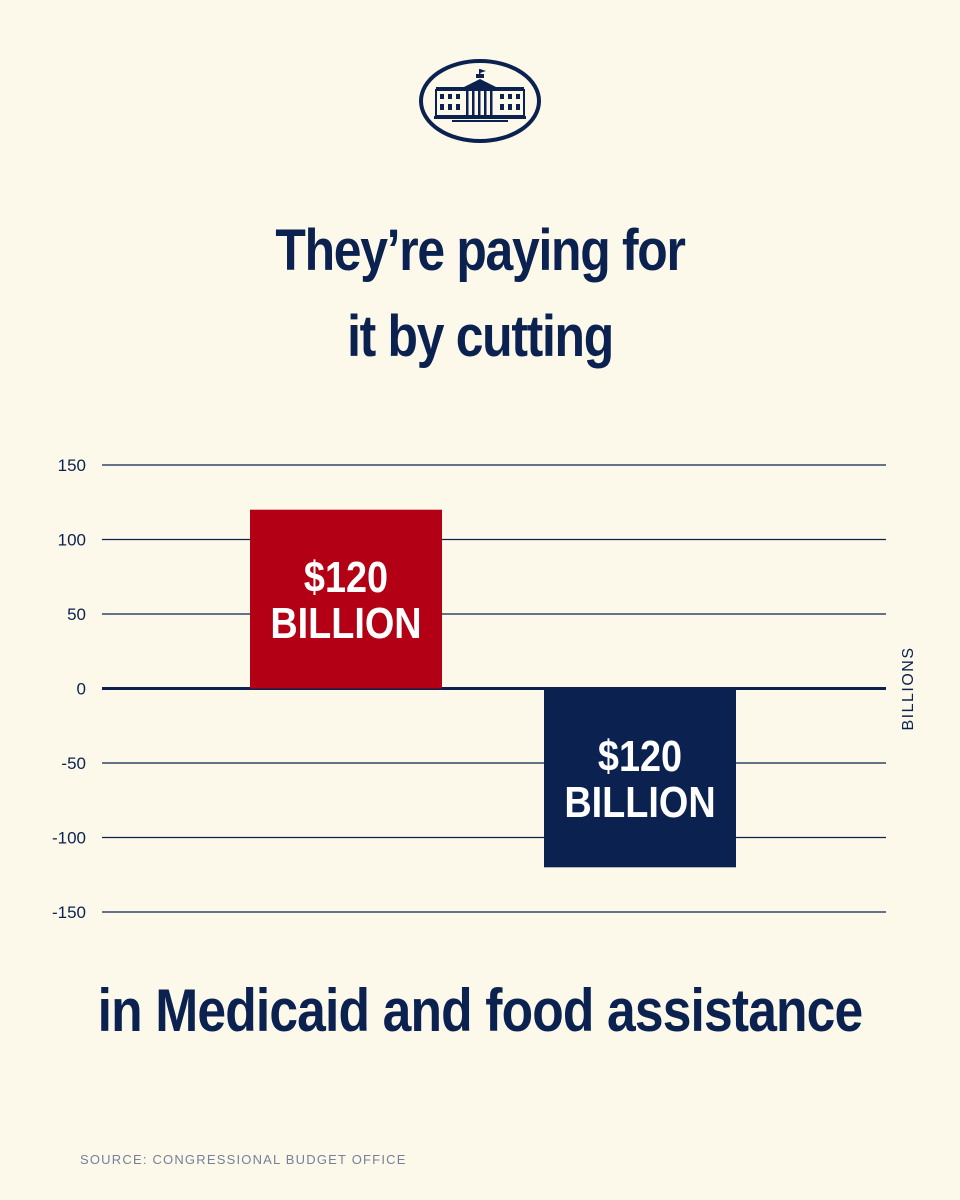 This screenshot has width=960, height=1200. I want to click on headline-line-2: it by cutting, so click(480, 336).